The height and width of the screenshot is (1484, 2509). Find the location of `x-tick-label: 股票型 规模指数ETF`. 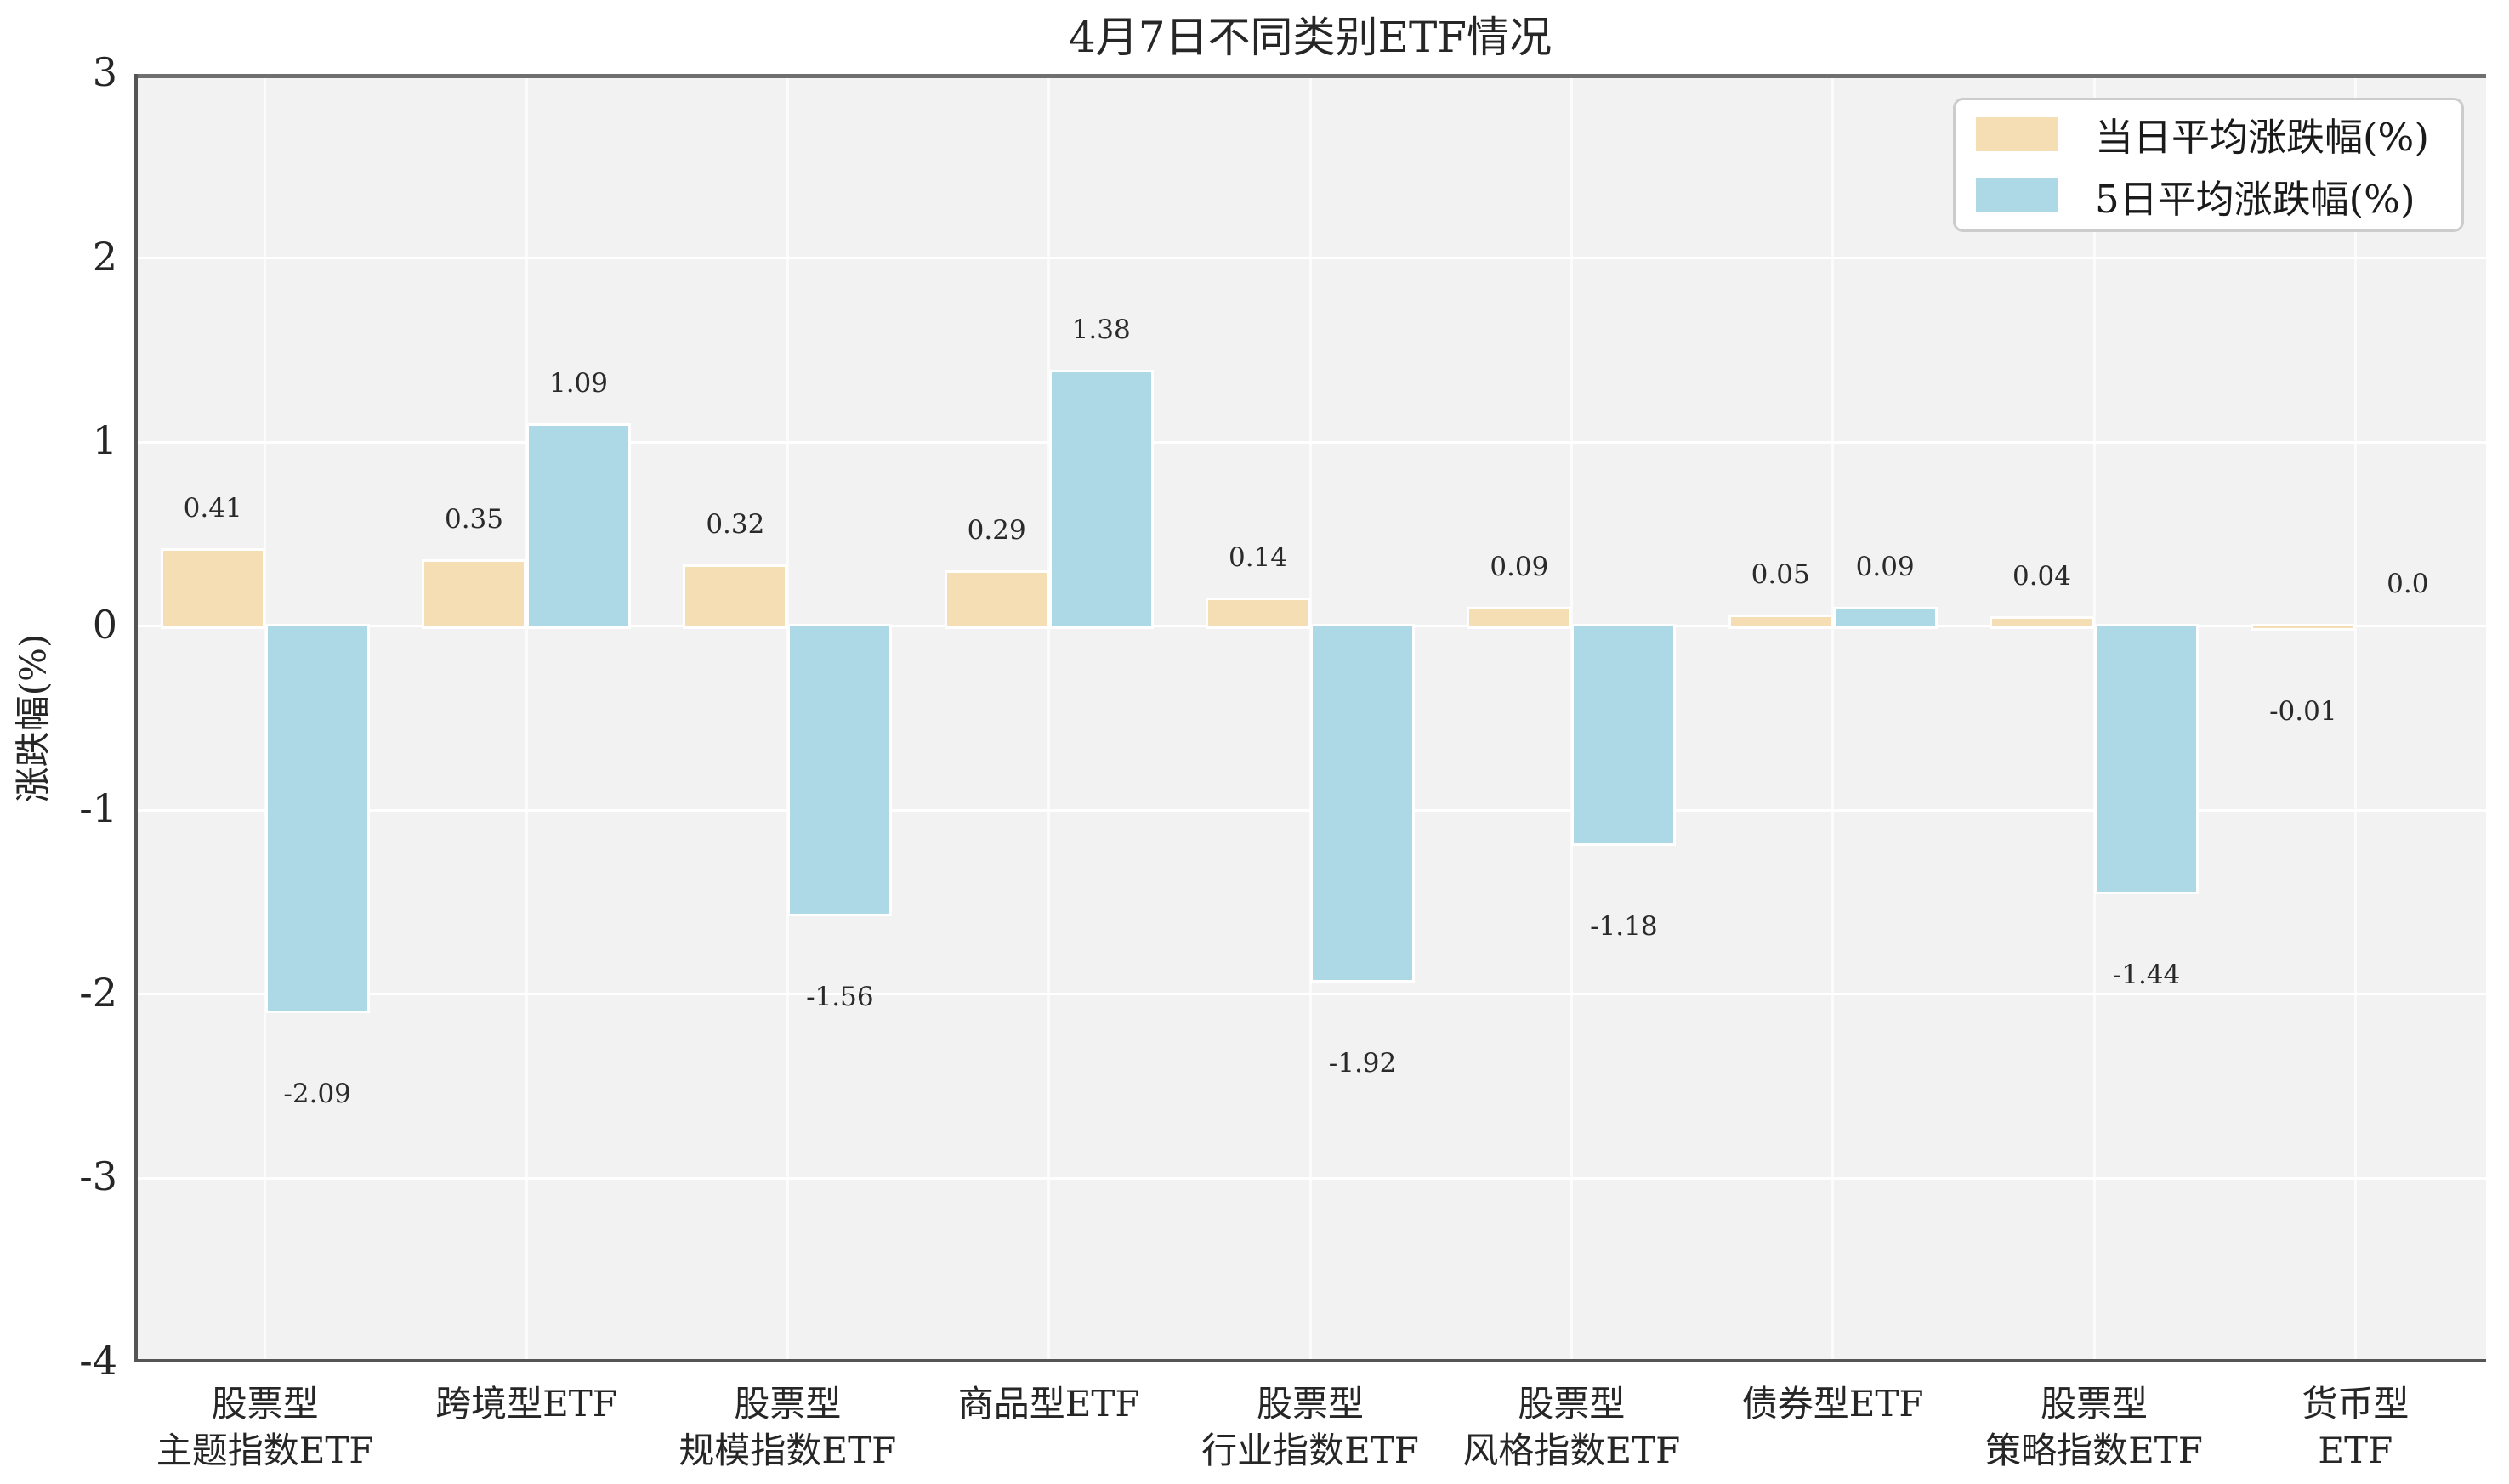

x-tick-label: 股票型 规模指数ETF is located at coordinates (787, 1427).